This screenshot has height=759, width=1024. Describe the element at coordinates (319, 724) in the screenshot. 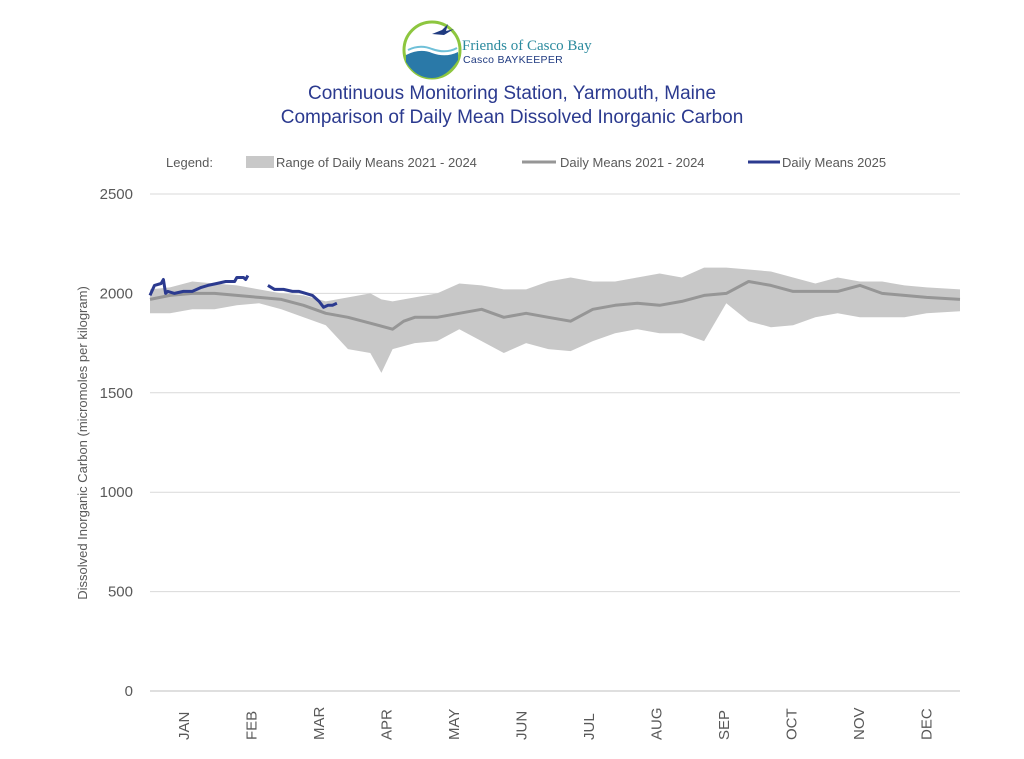

I see `x-tick-label: MAR` at that location.